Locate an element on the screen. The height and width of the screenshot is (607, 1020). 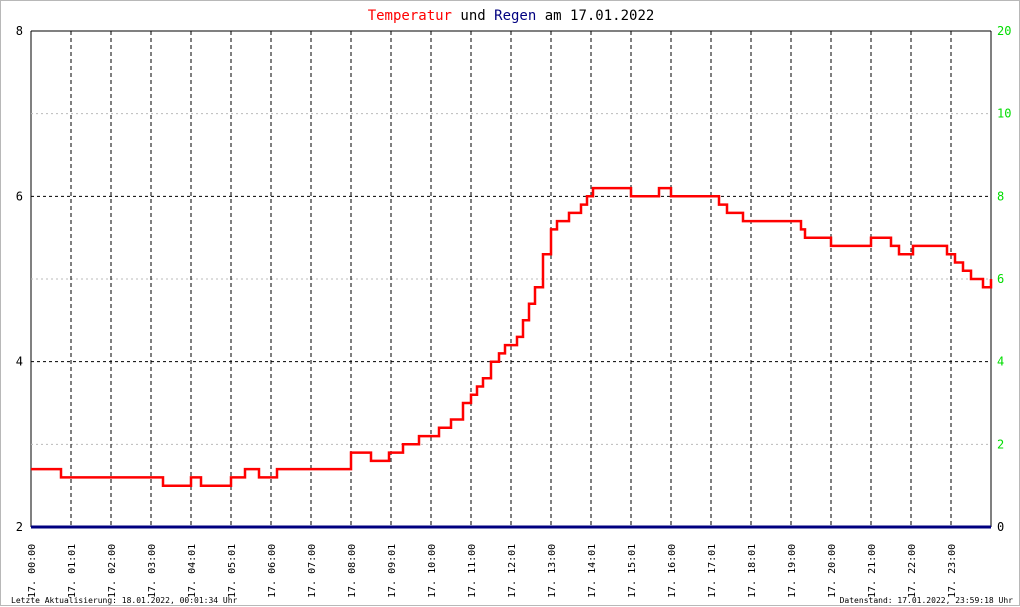
y-right-tick-label: 6 is located at coordinates (1000, 279).